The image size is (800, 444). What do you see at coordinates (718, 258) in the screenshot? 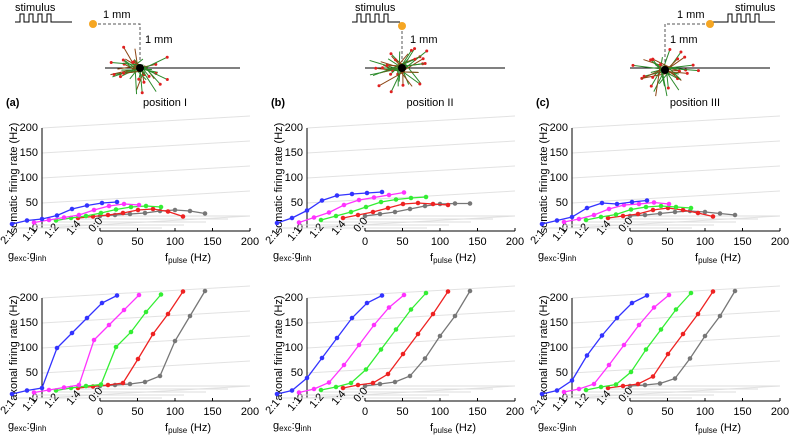
I see `x-axis-title: fpulse (Hz)` at bounding box center [718, 258].